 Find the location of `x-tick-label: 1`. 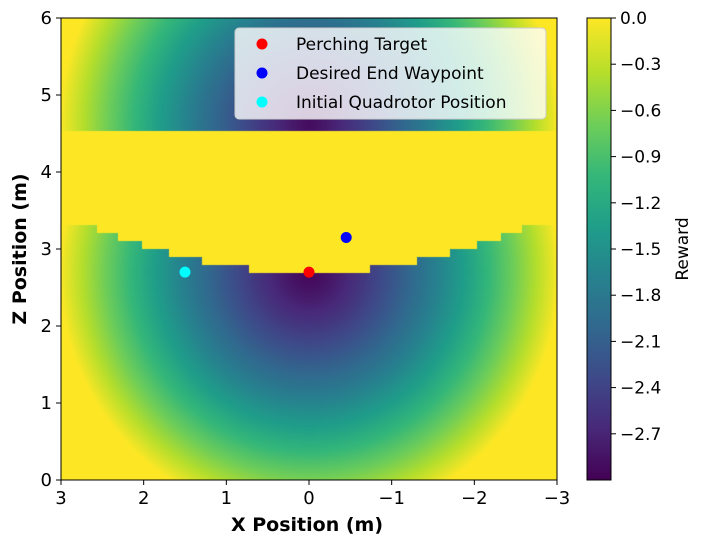

x-tick-label: 1 is located at coordinates (226, 498).